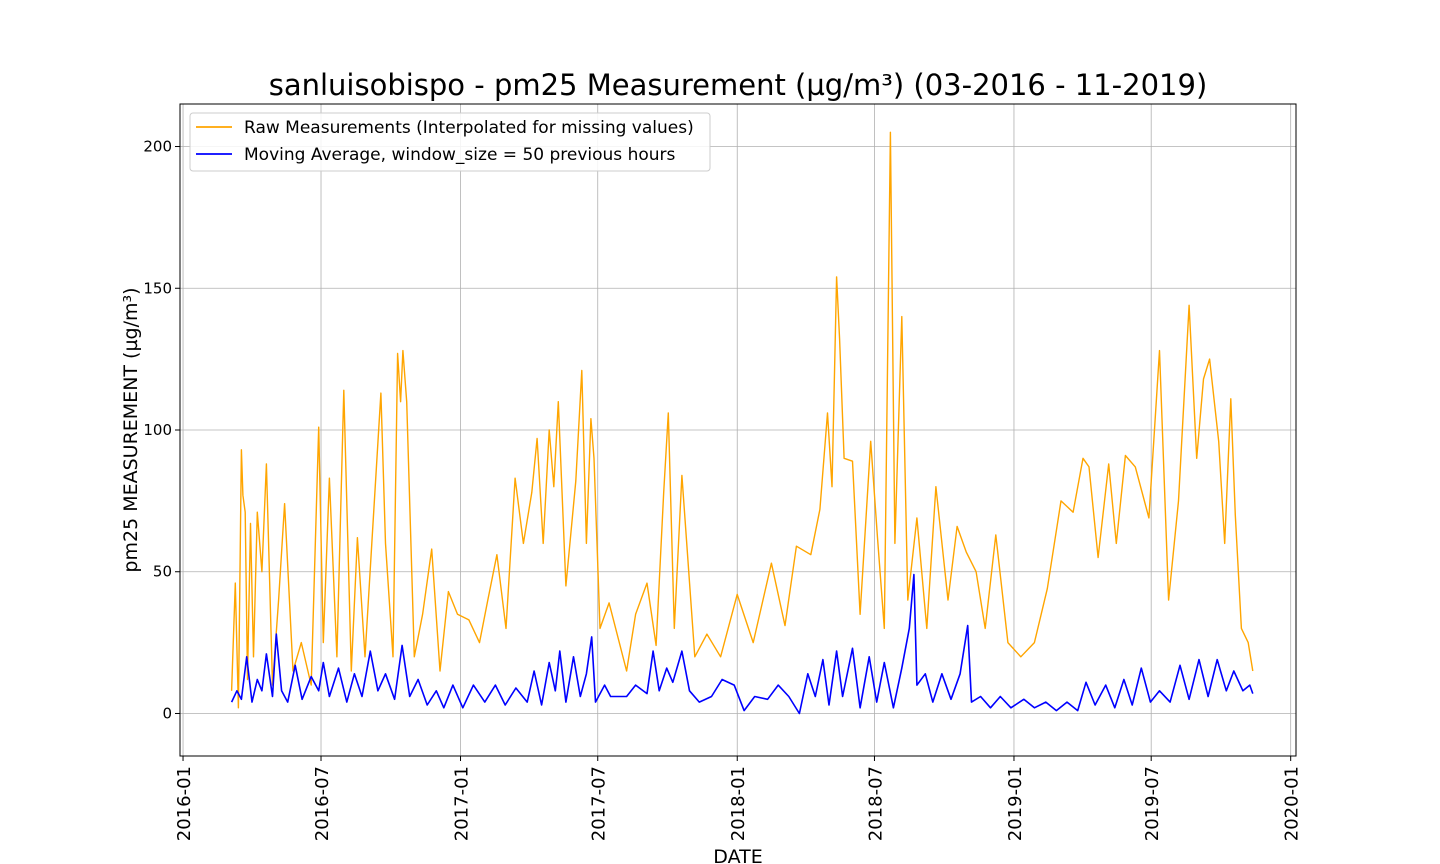 This screenshot has width=1440, height=864. Describe the element at coordinates (1015, 803) in the screenshot. I see `x-tick-label: 2019-01` at that location.